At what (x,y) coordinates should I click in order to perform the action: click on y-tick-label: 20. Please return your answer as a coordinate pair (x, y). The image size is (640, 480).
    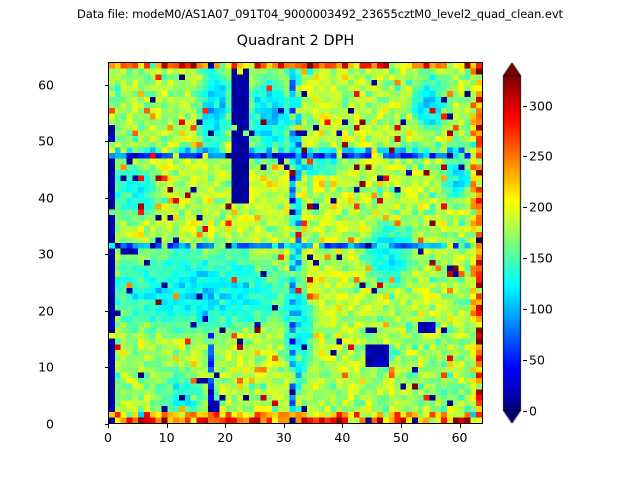
    Looking at the image, I should click on (46, 311).